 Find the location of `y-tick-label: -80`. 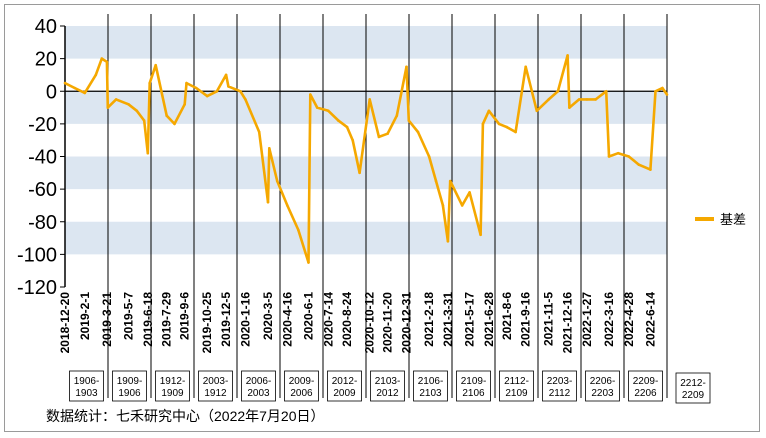

y-tick-label: -80 is located at coordinates (42, 223).